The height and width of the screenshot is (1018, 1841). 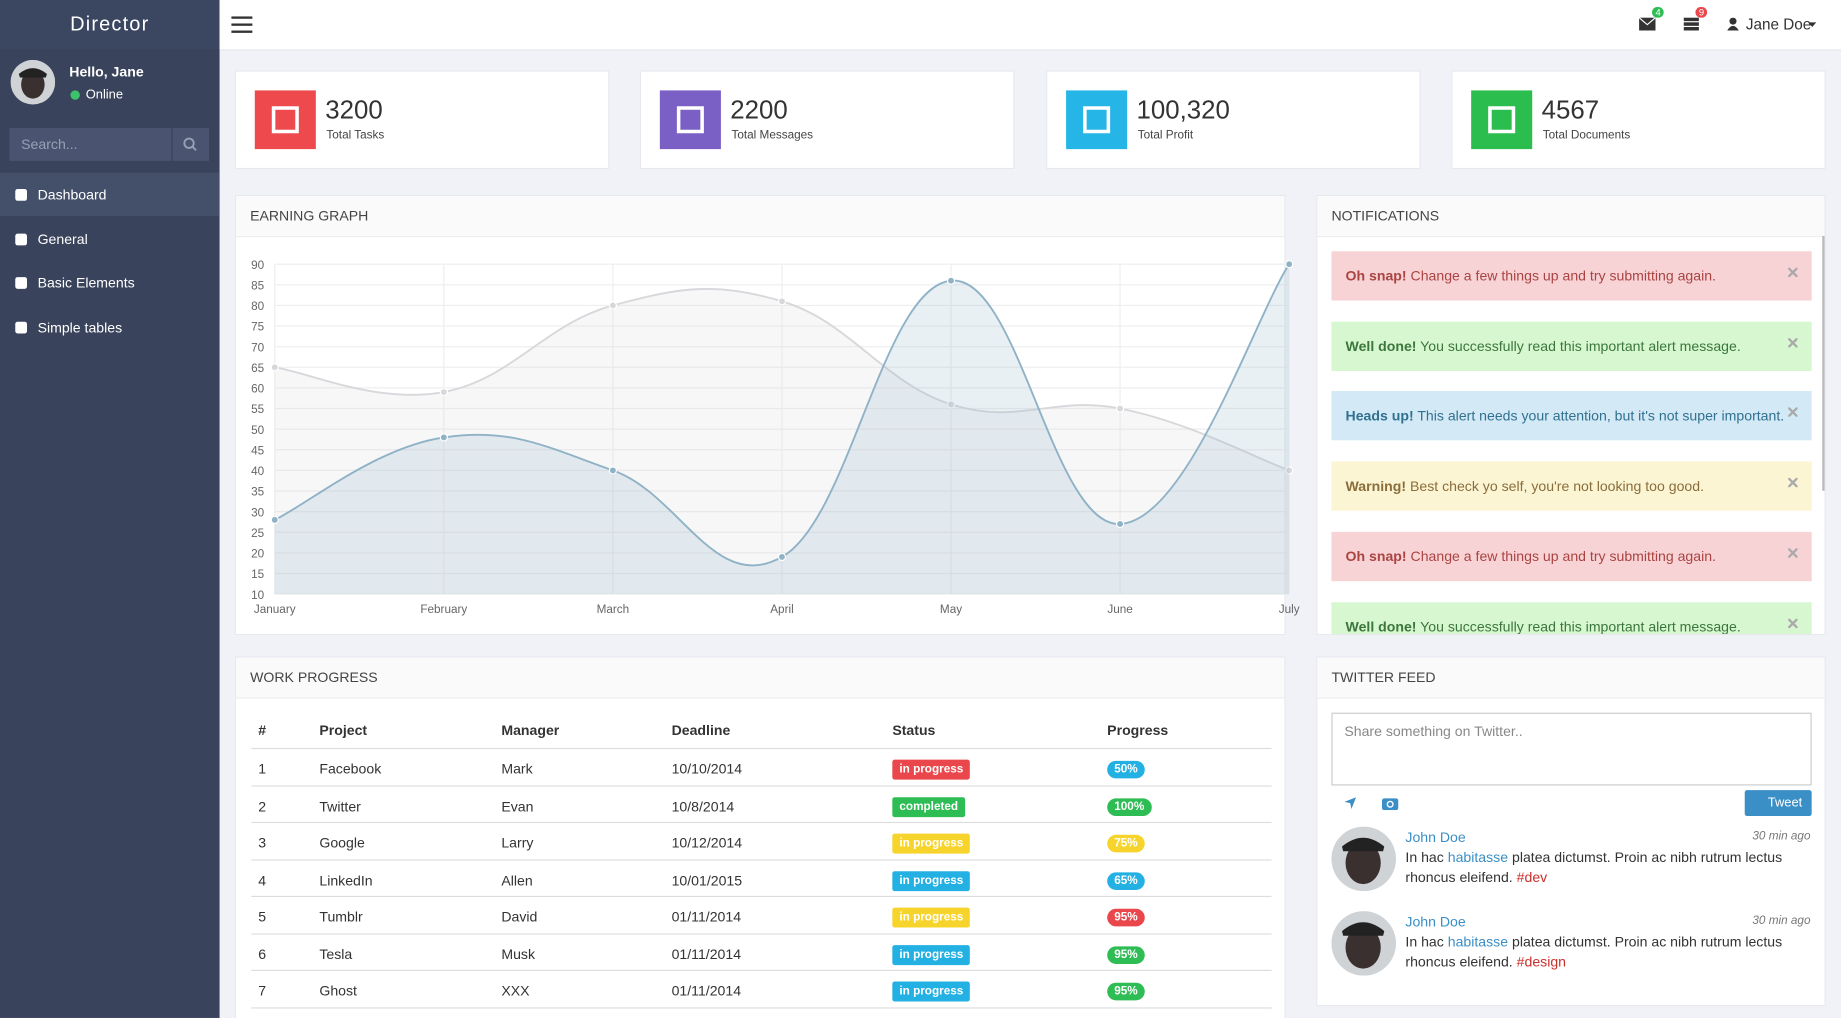 What do you see at coordinates (262, 954) in the screenshot?
I see `cell: 6` at bounding box center [262, 954].